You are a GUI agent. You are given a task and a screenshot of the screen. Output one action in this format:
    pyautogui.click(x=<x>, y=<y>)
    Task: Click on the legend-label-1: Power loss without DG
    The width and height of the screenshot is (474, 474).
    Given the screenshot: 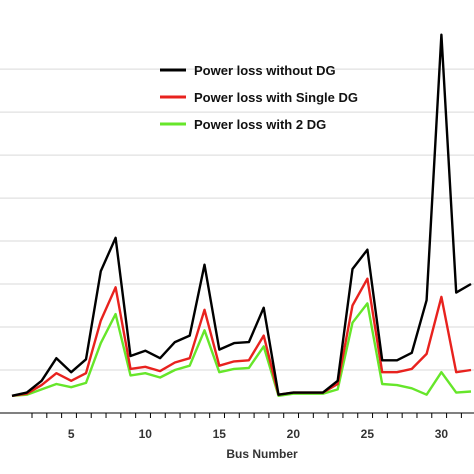 What is the action you would take?
    pyautogui.click(x=265, y=70)
    